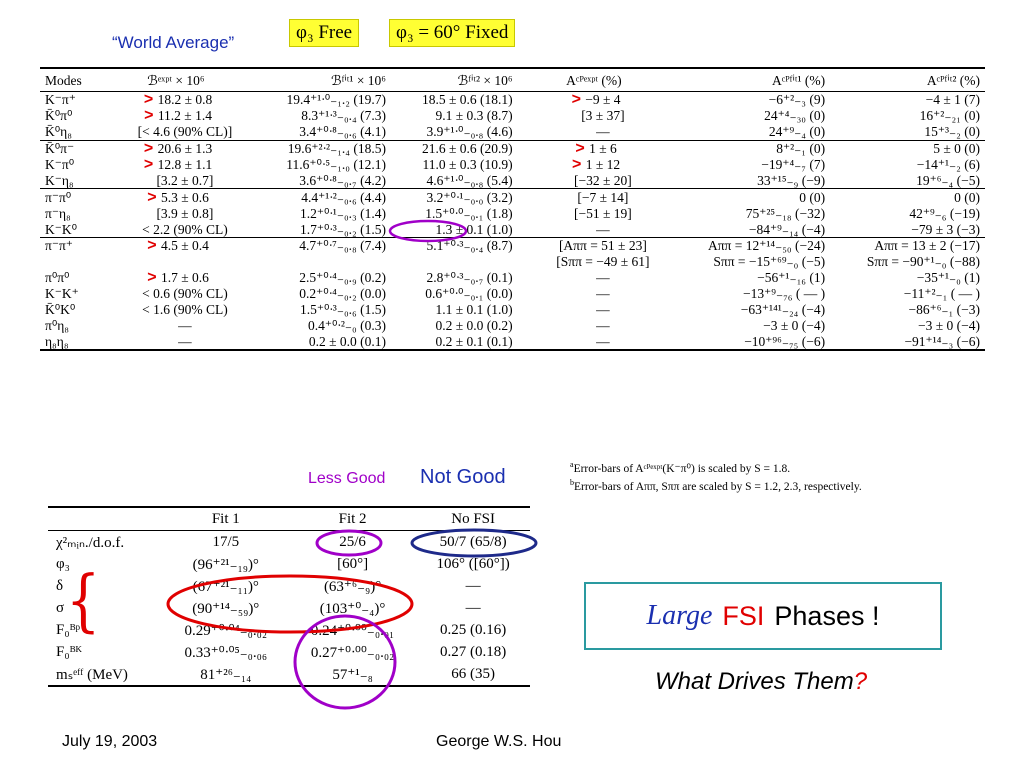 The width and height of the screenshot is (1024, 768). I want to click on acp-fit1-cell-value: 0 (0), so click(812, 197).